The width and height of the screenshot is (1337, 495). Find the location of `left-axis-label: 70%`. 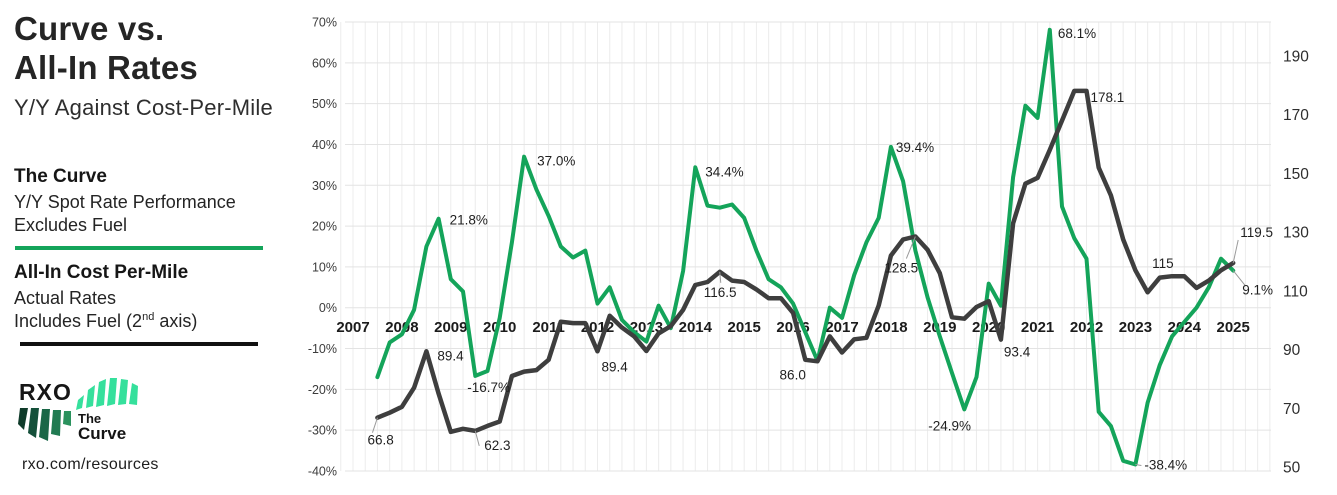

left-axis-label: 70% is located at coordinates (324, 23).